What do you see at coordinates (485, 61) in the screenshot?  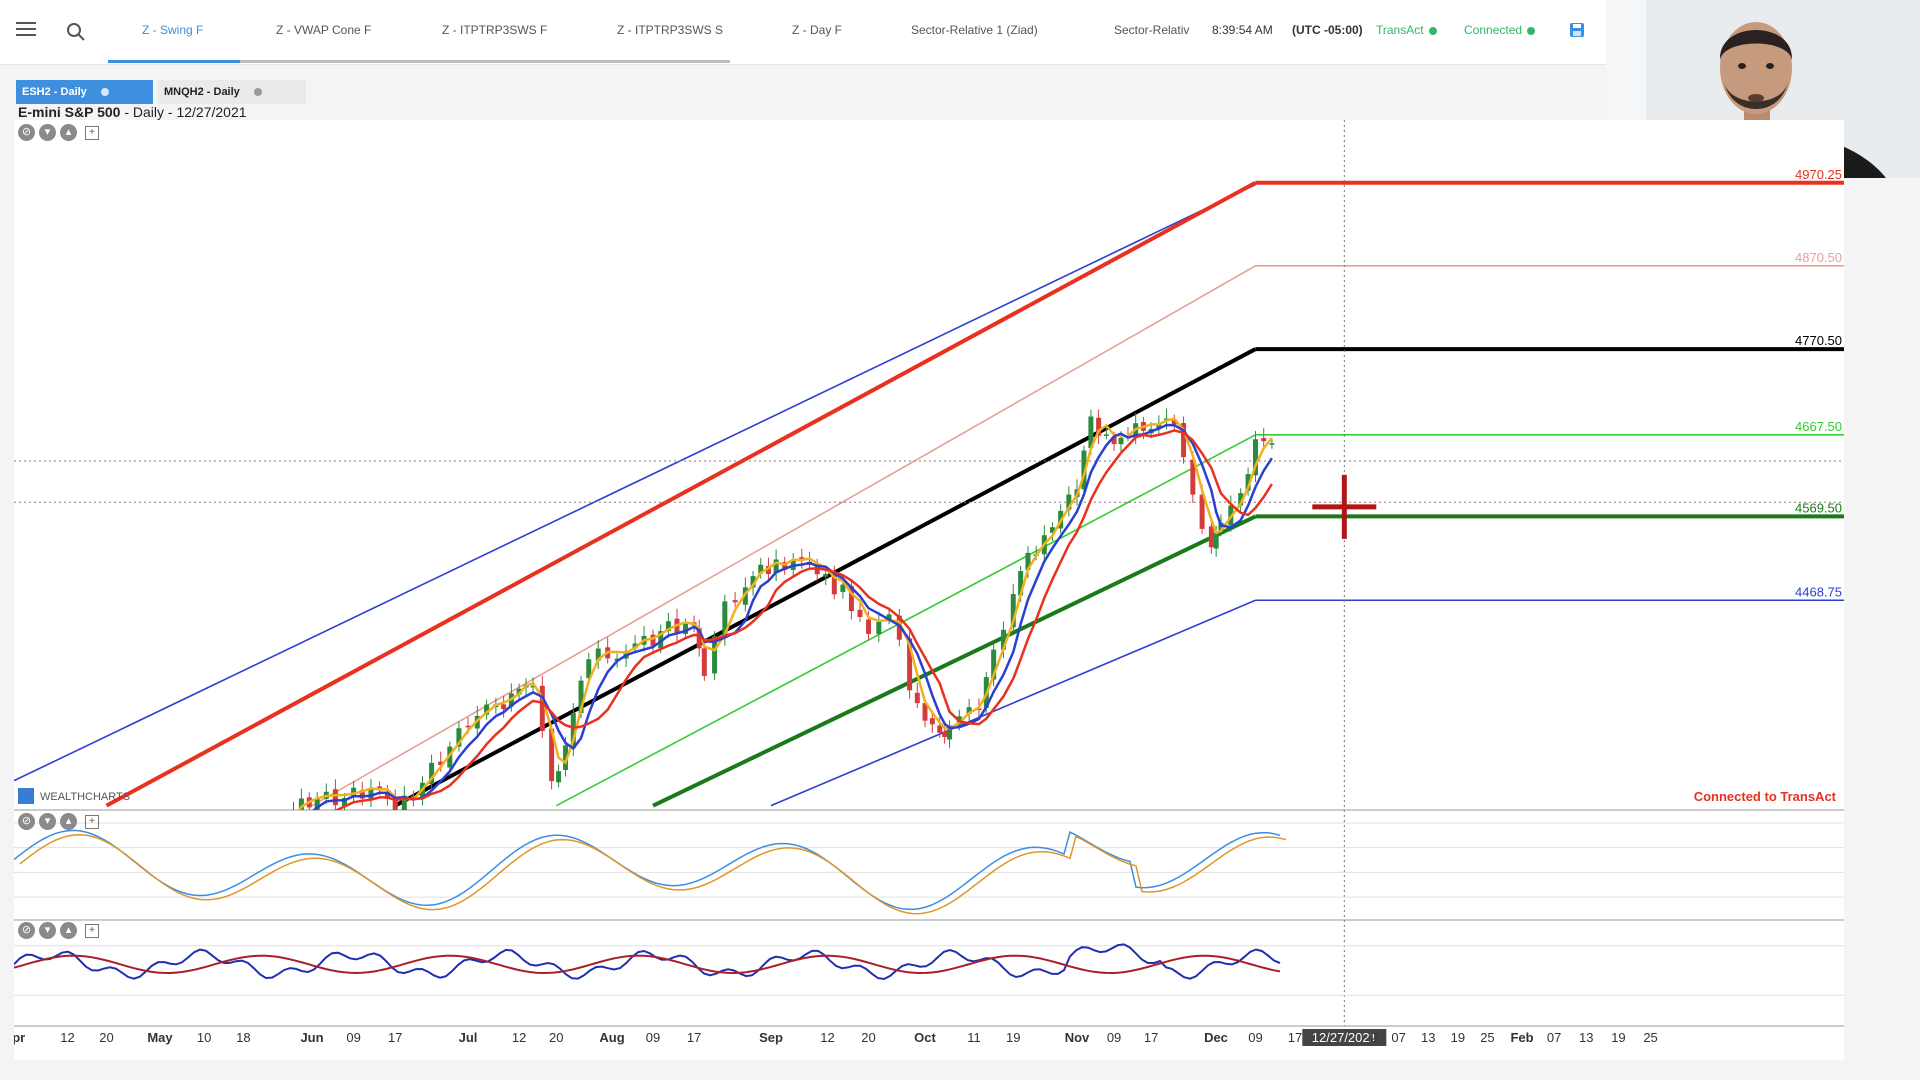 I see `tabs-scrollbar` at bounding box center [485, 61].